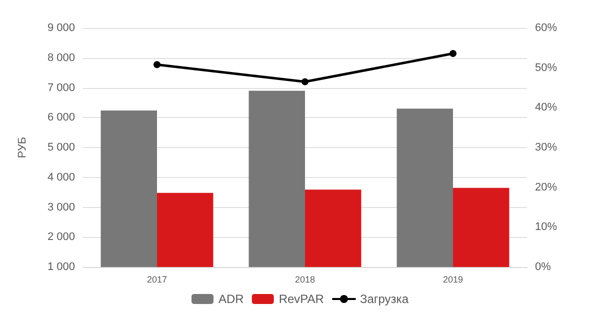 The image size is (600, 320). Describe the element at coordinates (61, 88) in the screenshot. I see `y-tick-label: 7 000` at that location.